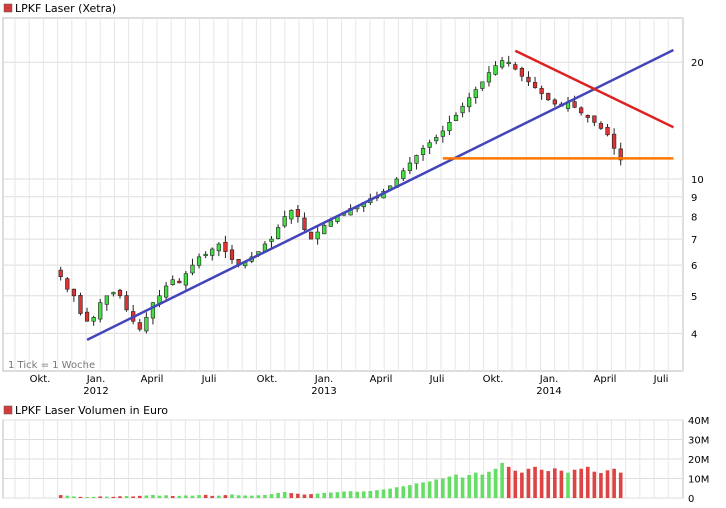 Image resolution: width=726 pixels, height=508 pixels. What do you see at coordinates (65, 8) in the screenshot?
I see `price-chart-title: LPKF Laser (Xetra)` at bounding box center [65, 8].